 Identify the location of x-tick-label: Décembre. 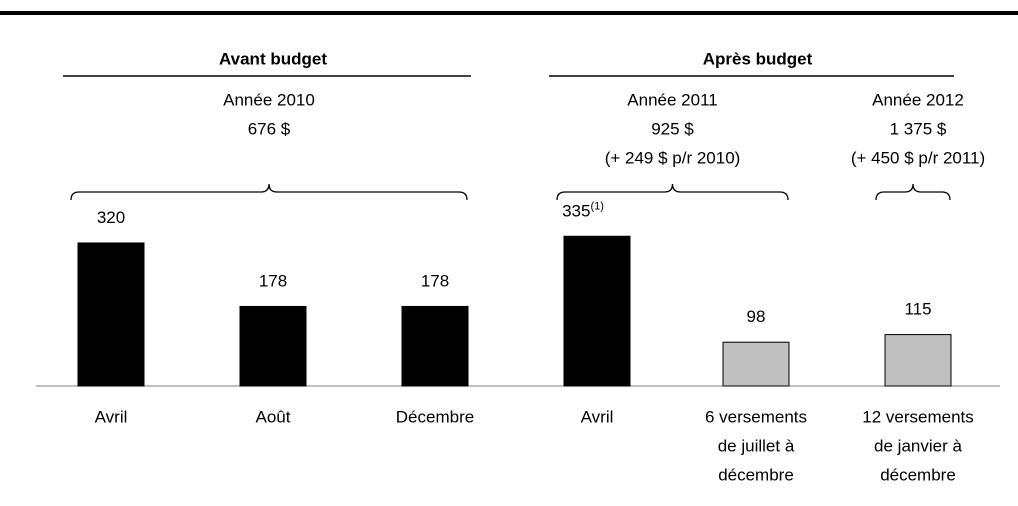
(435, 416).